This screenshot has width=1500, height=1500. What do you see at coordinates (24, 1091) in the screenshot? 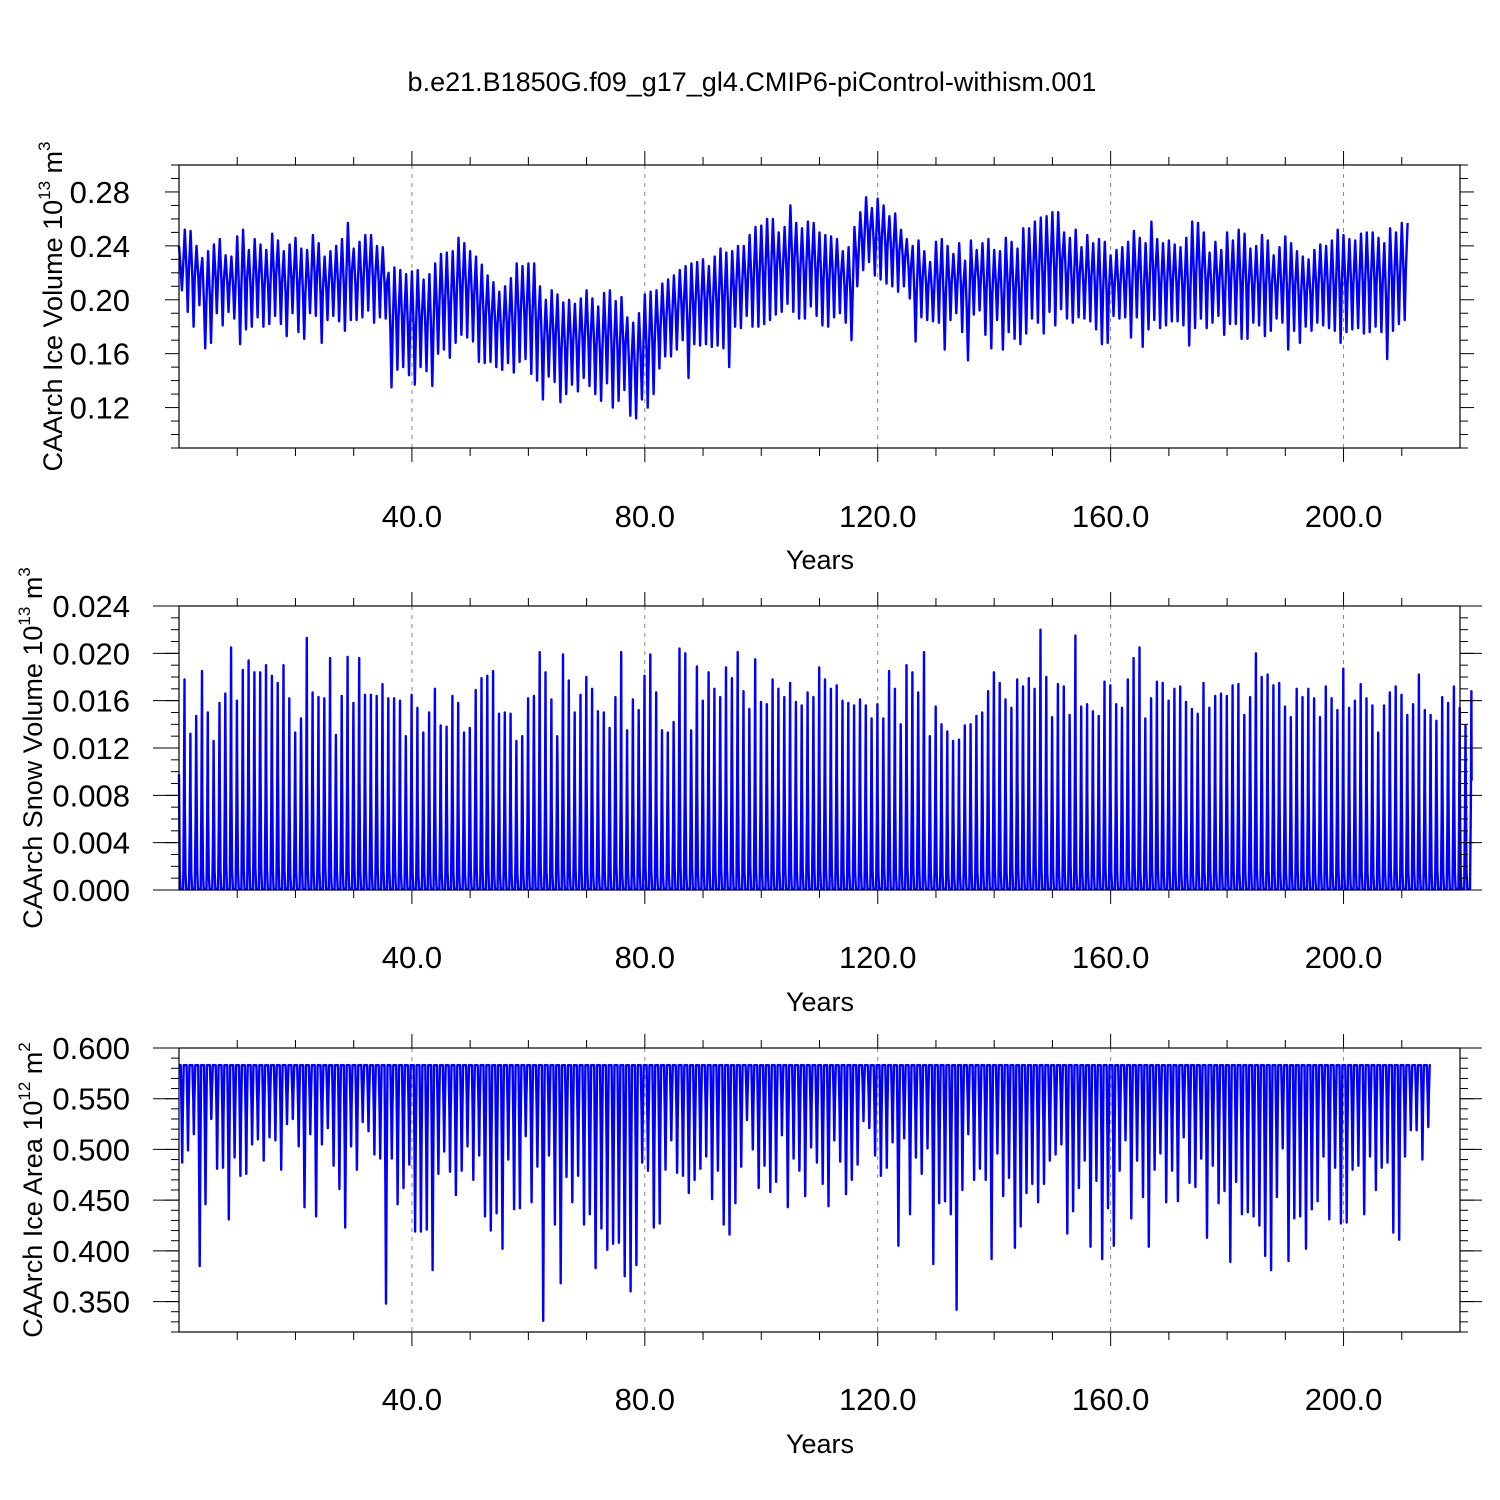
I see `y-axis-title-superscript: 12` at bounding box center [24, 1091].